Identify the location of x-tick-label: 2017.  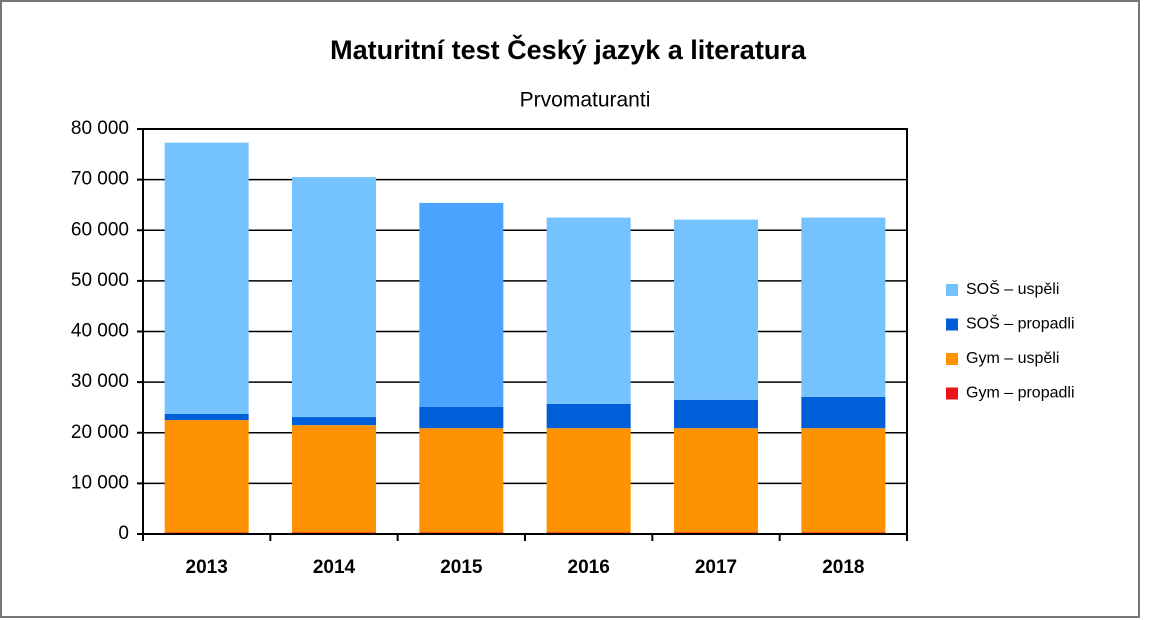
(716, 567).